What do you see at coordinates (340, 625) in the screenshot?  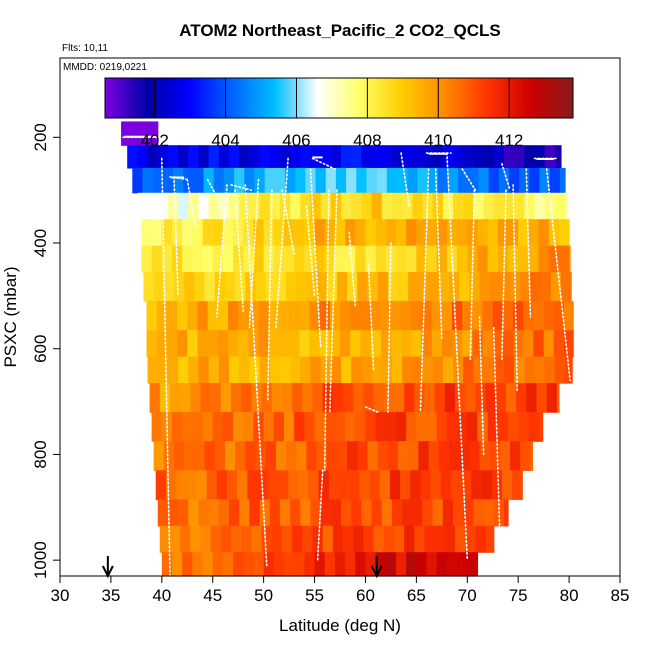 I see `x-axis-label: Latitude (deg N)` at bounding box center [340, 625].